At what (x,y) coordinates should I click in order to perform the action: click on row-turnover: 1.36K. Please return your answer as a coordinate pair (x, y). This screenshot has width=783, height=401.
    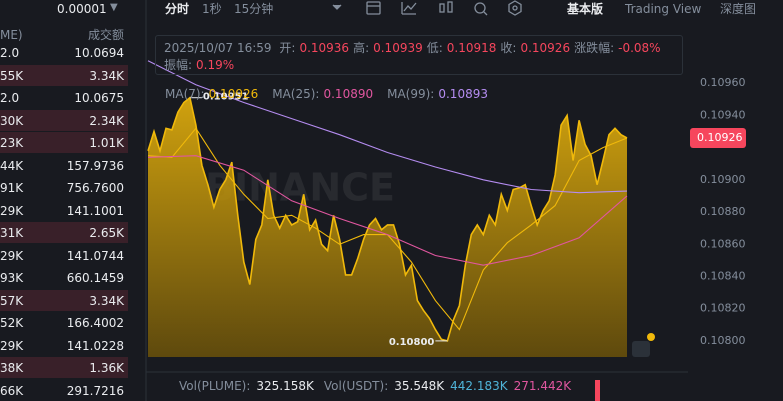
    Looking at the image, I should click on (106, 368).